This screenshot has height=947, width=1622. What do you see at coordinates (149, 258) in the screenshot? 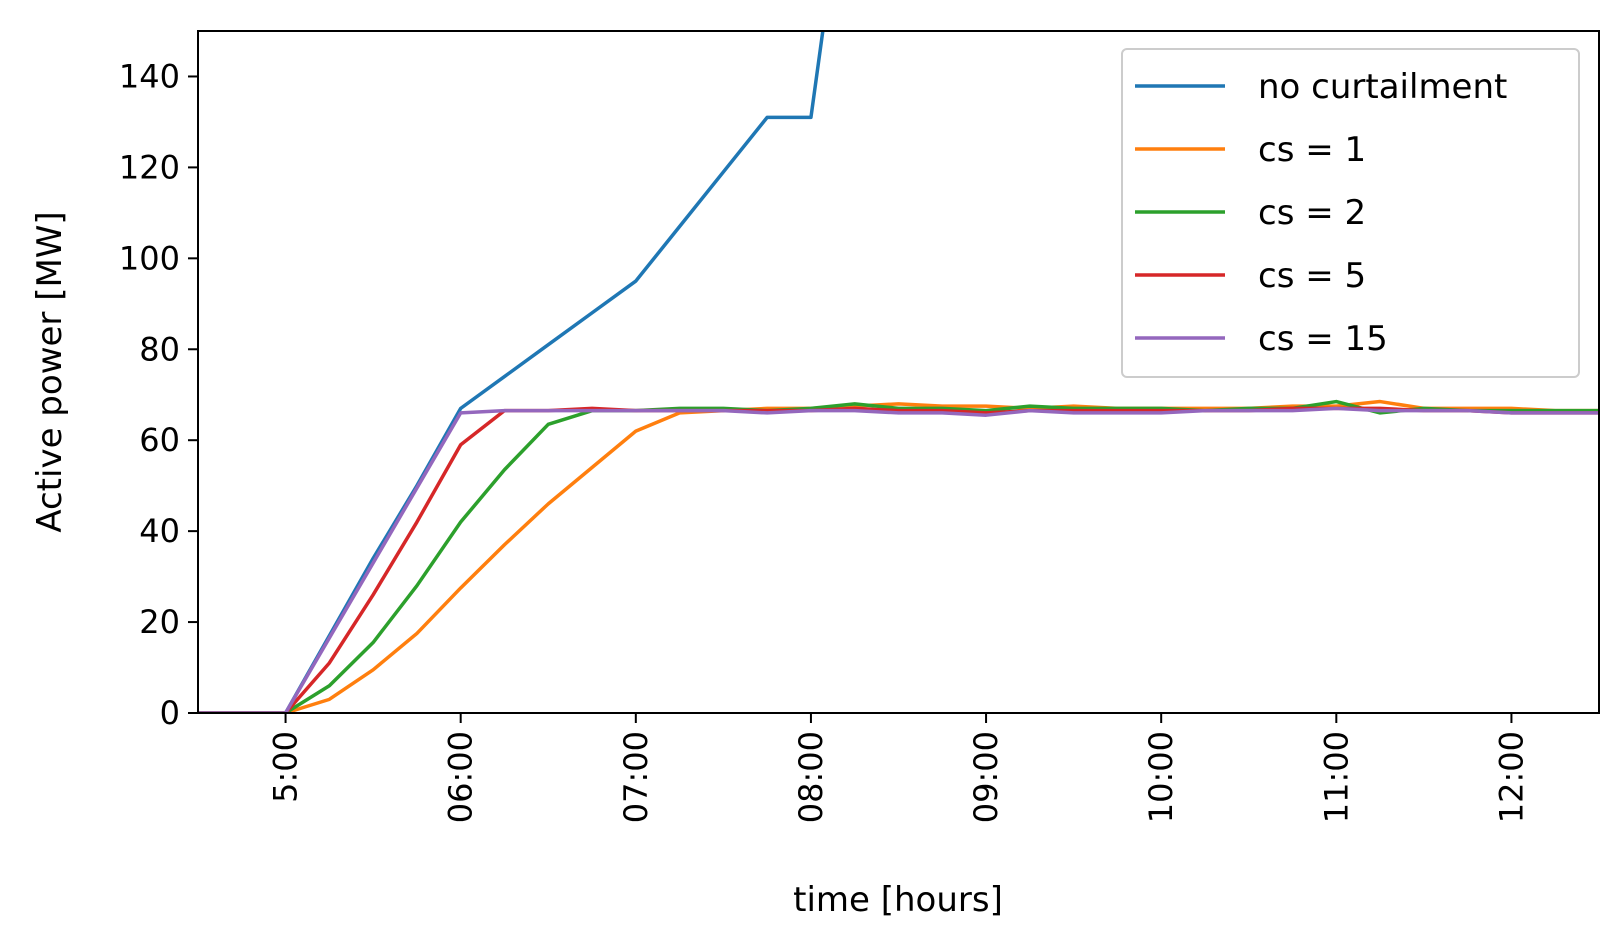
I see `y-tick-label: 100` at bounding box center [149, 258].